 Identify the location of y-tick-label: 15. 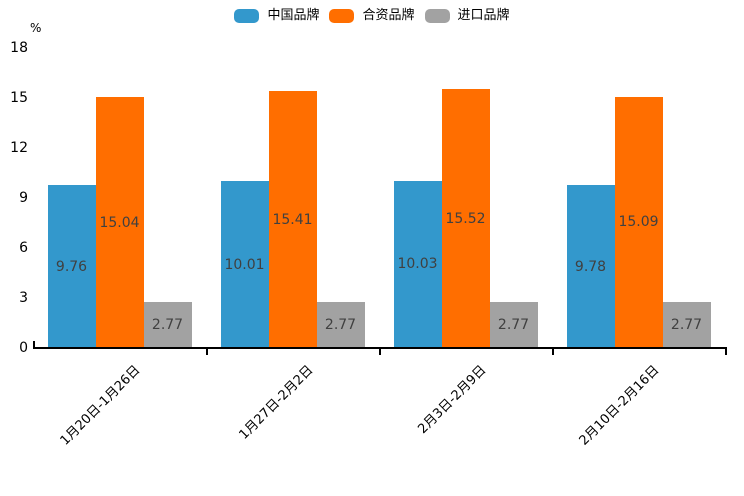
(19, 98).